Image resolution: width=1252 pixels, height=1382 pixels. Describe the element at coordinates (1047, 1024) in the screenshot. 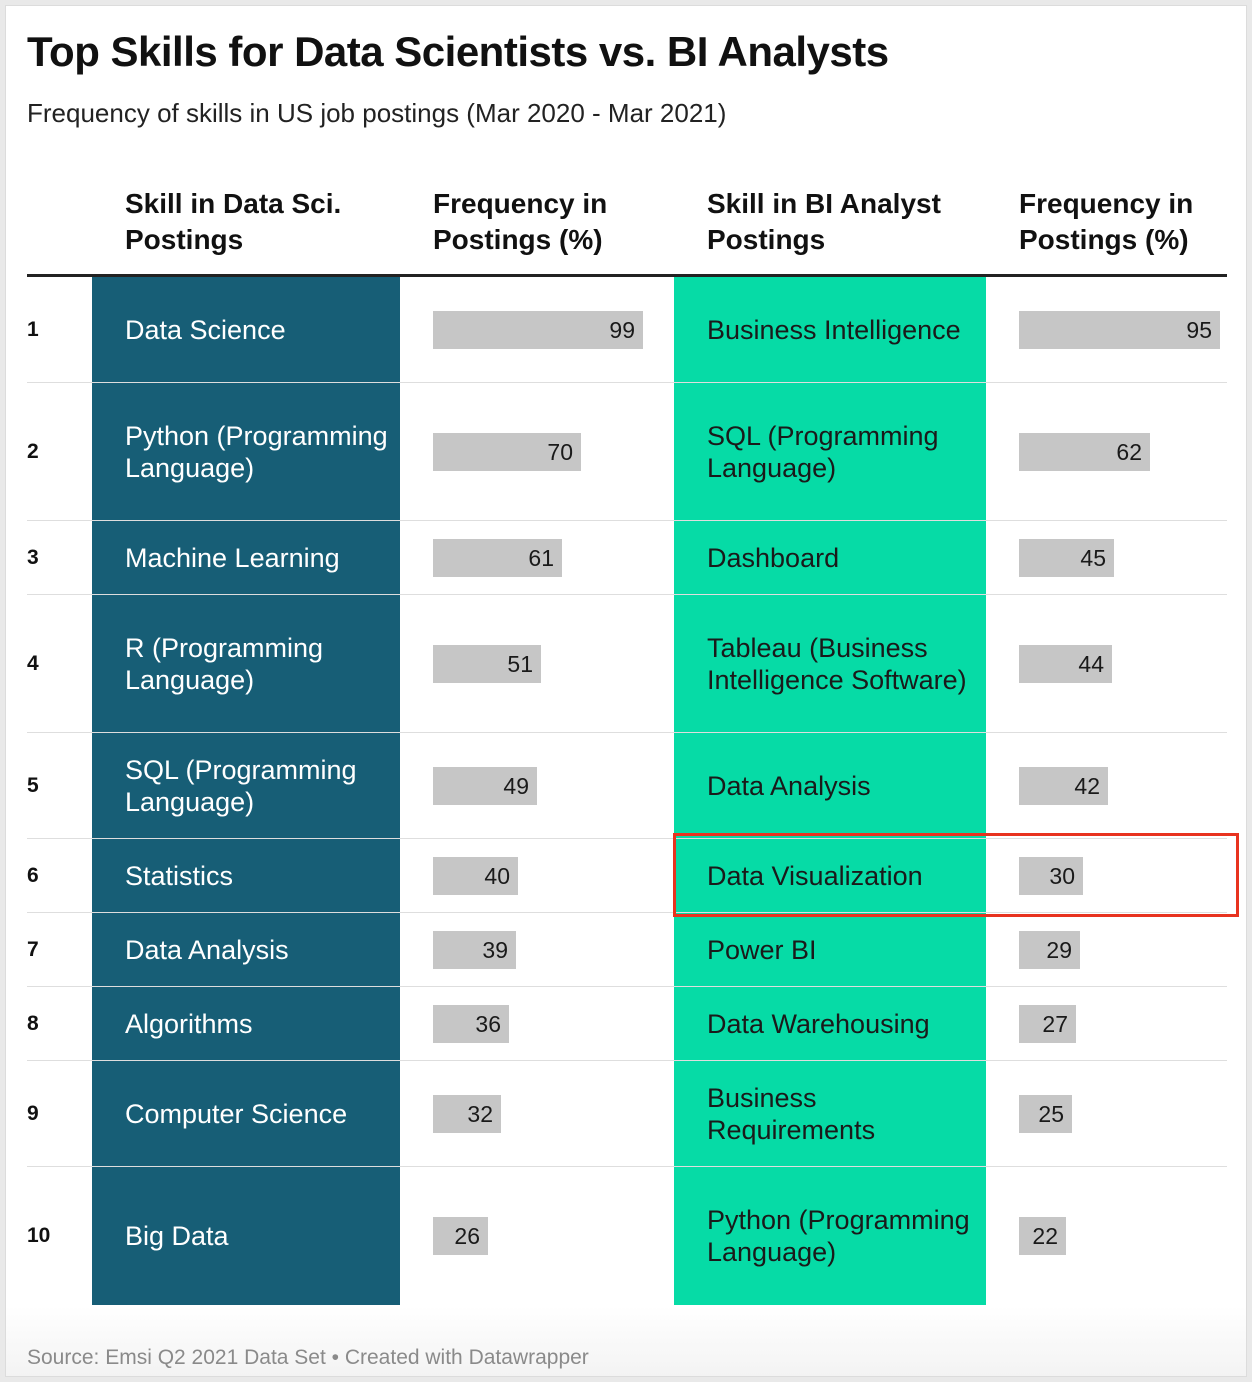

I see `bi-frequency-bar: 27` at that location.